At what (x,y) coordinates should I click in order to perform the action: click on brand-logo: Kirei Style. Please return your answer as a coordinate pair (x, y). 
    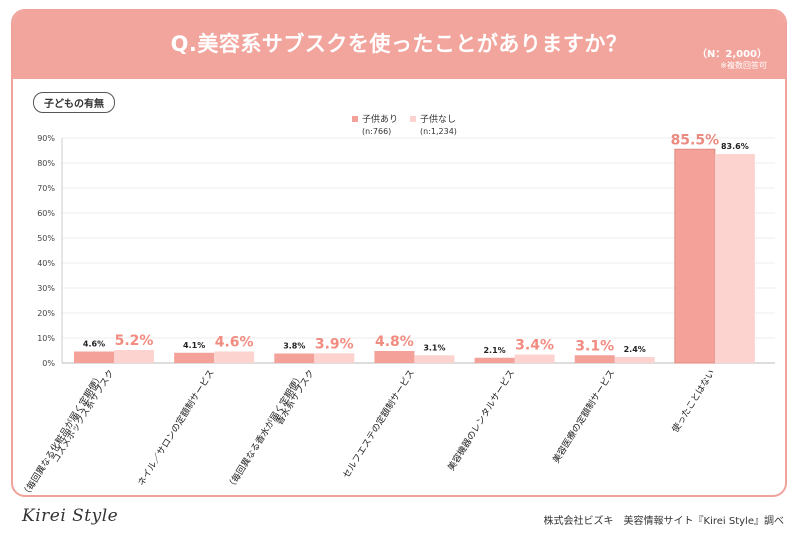
    Looking at the image, I should click on (70, 516).